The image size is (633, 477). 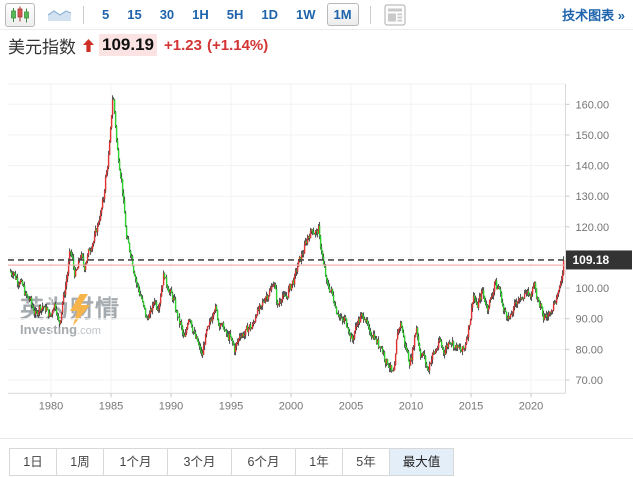 I want to click on last-price-value: 109.19, so click(x=128, y=45).